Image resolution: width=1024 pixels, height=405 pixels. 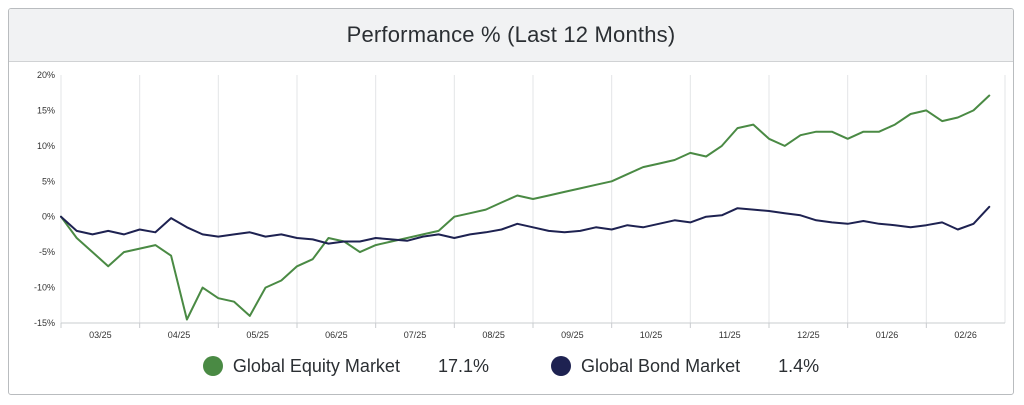 I want to click on legend-item-bond: Global Bond Market 1.4%, so click(x=685, y=366).